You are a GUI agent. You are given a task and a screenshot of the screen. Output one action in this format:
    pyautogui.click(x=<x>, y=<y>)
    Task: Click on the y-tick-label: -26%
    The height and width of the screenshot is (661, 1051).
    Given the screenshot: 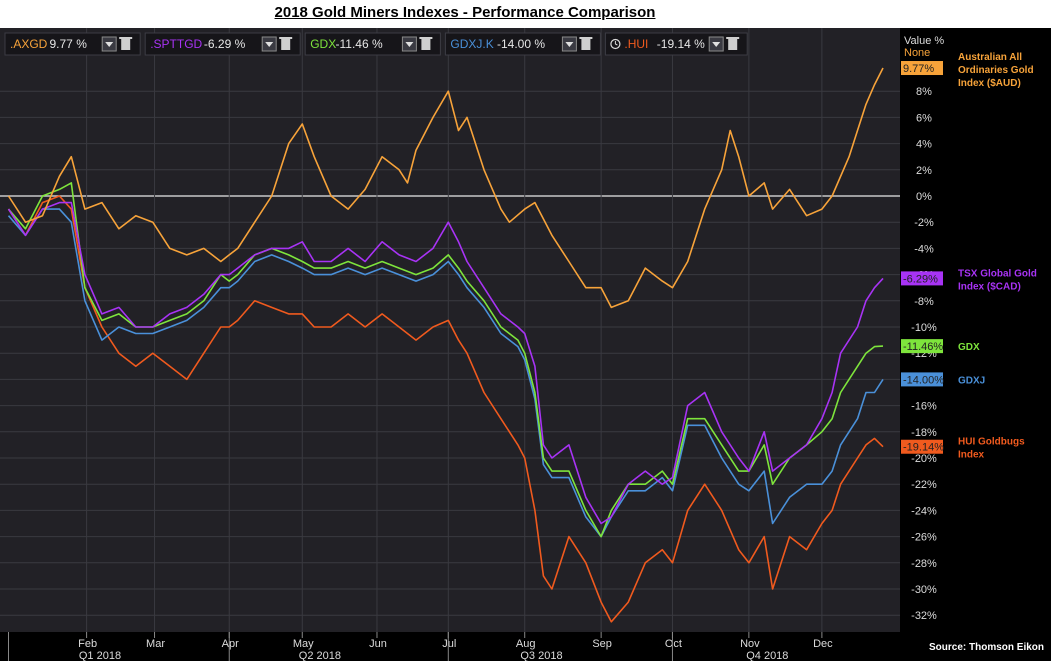 What is the action you would take?
    pyautogui.click(x=924, y=538)
    